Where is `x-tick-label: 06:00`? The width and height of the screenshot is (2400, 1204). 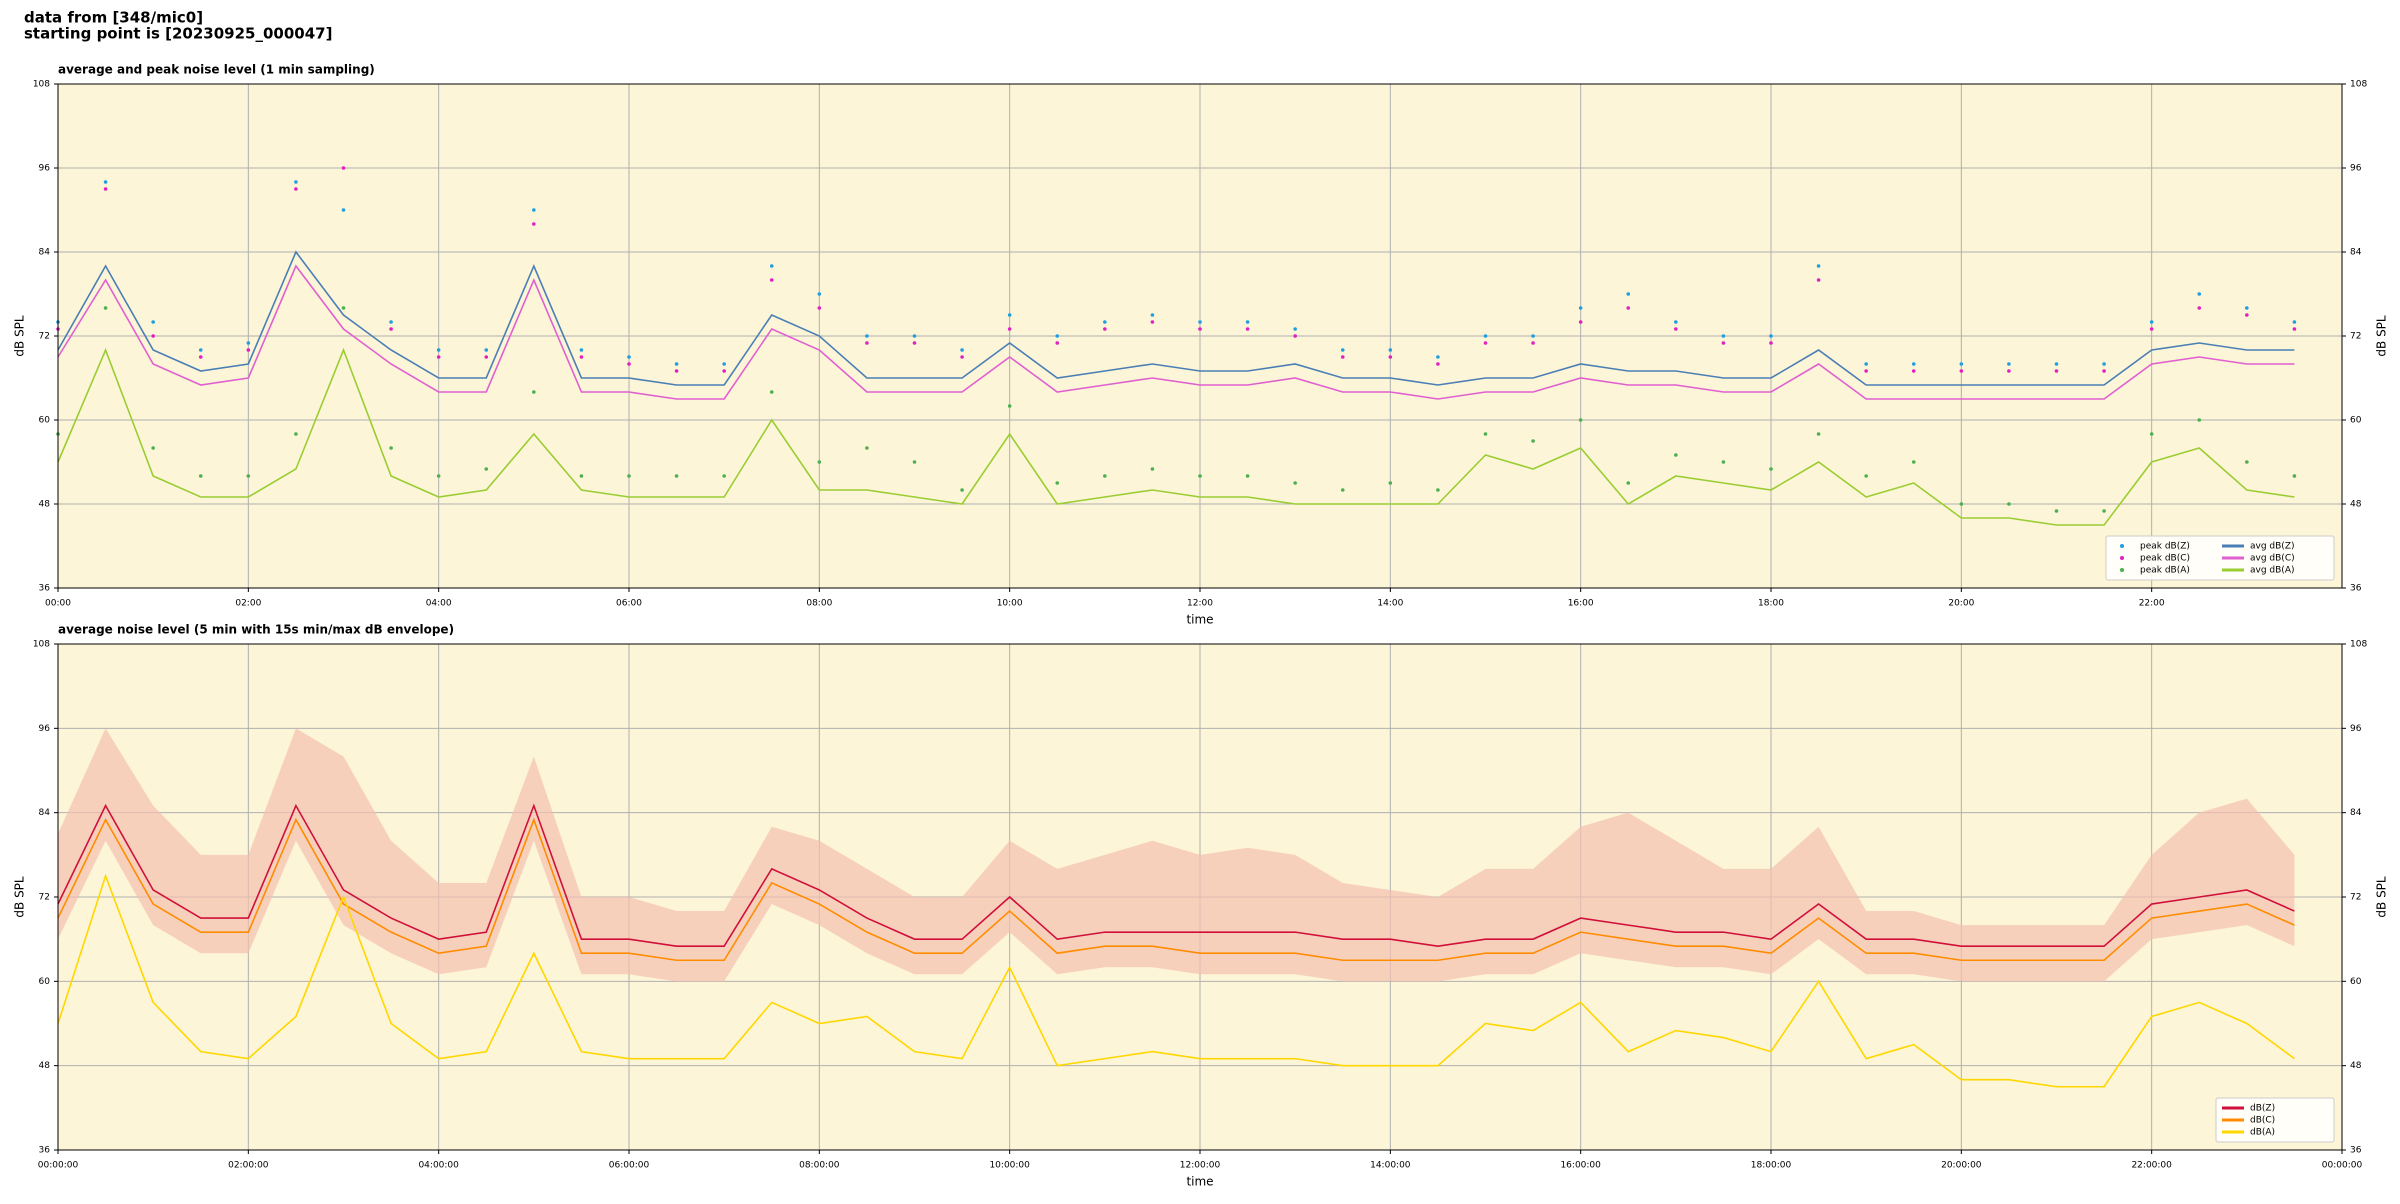 x-tick-label: 06:00 is located at coordinates (629, 604).